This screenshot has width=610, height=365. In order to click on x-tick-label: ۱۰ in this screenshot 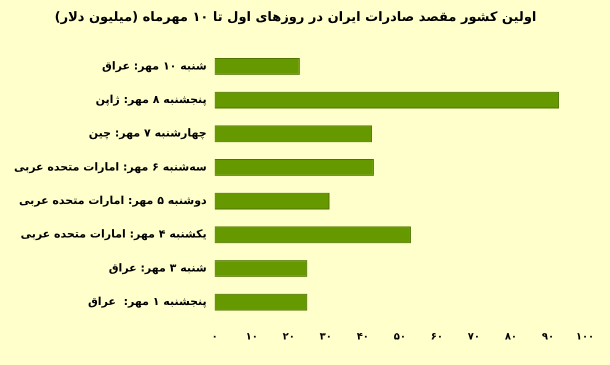, I will do `click(252, 337)`.